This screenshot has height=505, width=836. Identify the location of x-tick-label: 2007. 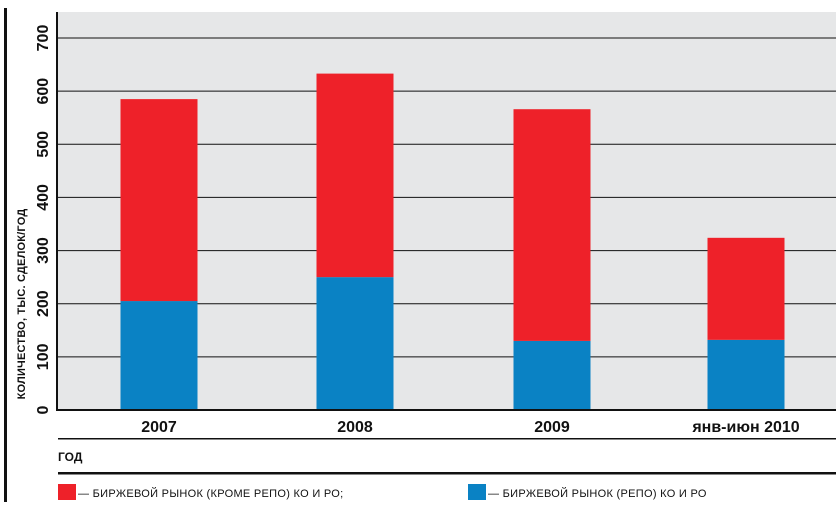
(159, 427).